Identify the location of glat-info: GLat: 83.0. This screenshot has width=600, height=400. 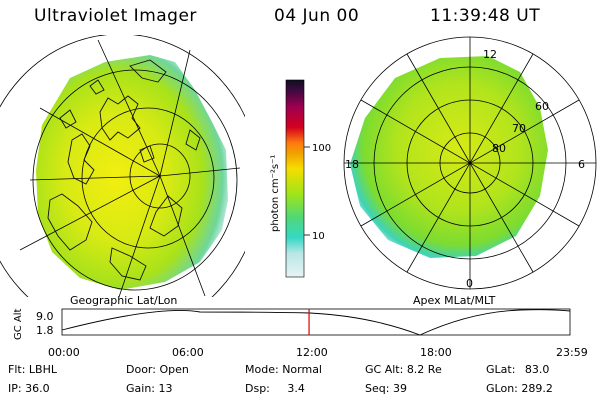
(517, 369).